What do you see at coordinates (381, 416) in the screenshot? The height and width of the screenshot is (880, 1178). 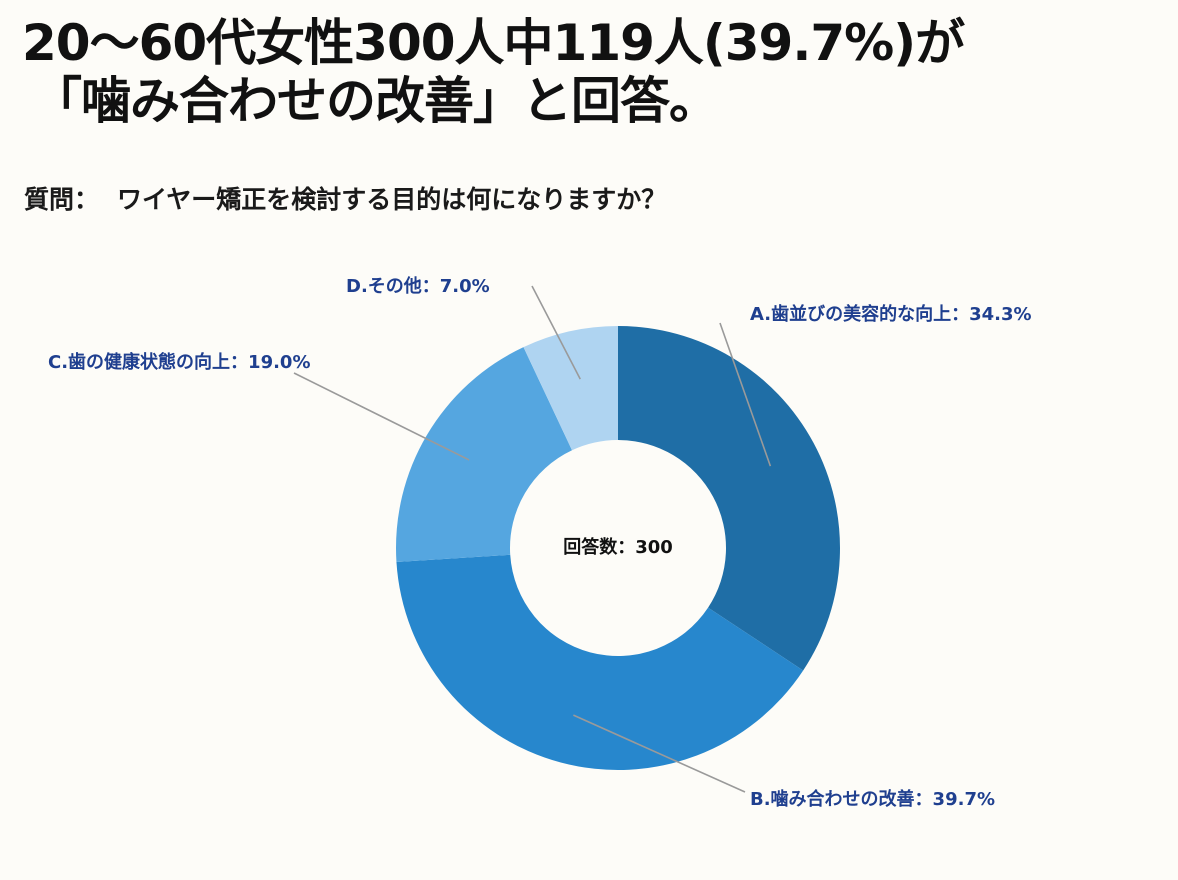 I see `leader-line-c` at bounding box center [381, 416].